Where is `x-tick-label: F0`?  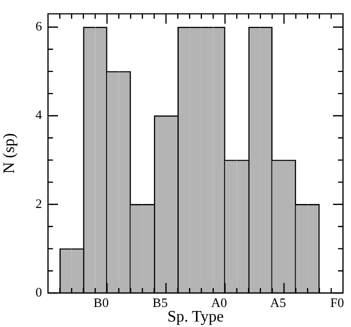
x-tick-label: F0 is located at coordinates (337, 302).